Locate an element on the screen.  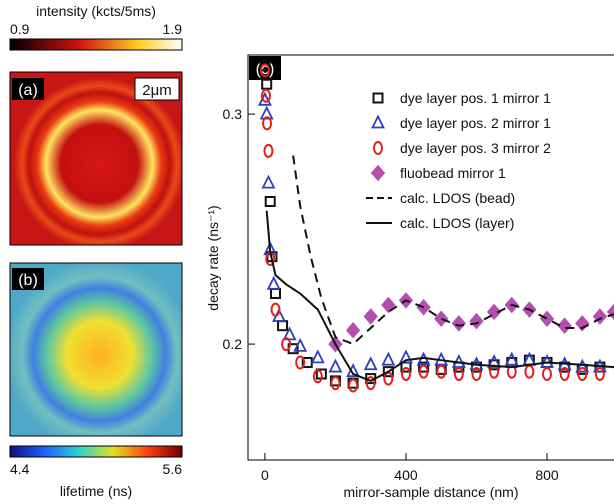
scale-bar: 2μm is located at coordinates (156, 90).